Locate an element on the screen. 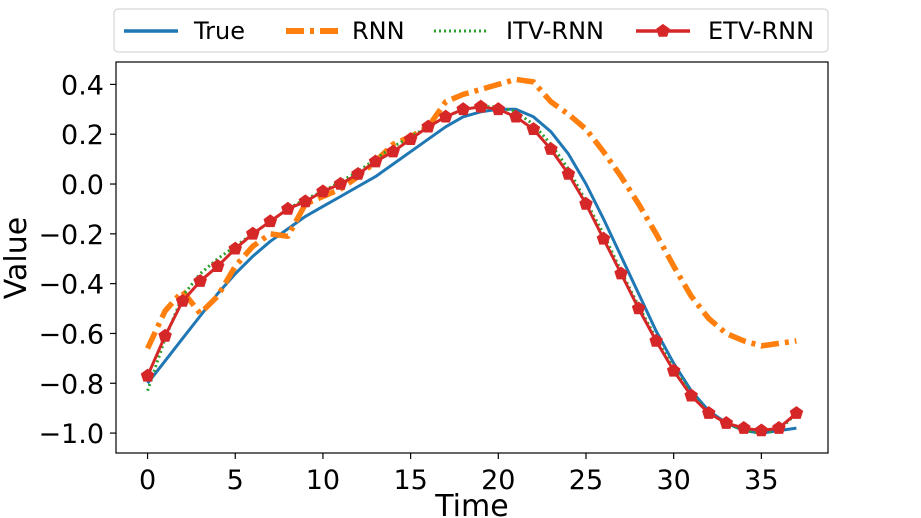 The height and width of the screenshot is (518, 921). legend: True RNN ITV-RNN ETV-RNN is located at coordinates (471, 30).